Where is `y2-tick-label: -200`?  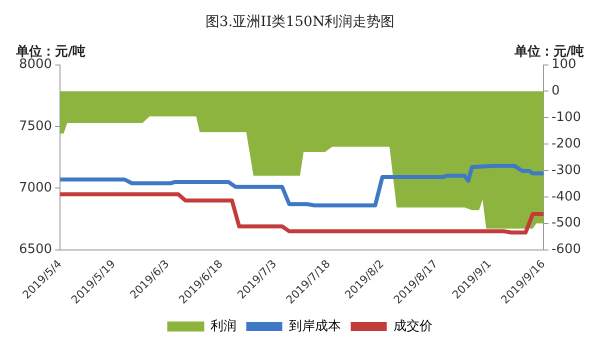 y2-tick-label: -200 is located at coordinates (566, 144).